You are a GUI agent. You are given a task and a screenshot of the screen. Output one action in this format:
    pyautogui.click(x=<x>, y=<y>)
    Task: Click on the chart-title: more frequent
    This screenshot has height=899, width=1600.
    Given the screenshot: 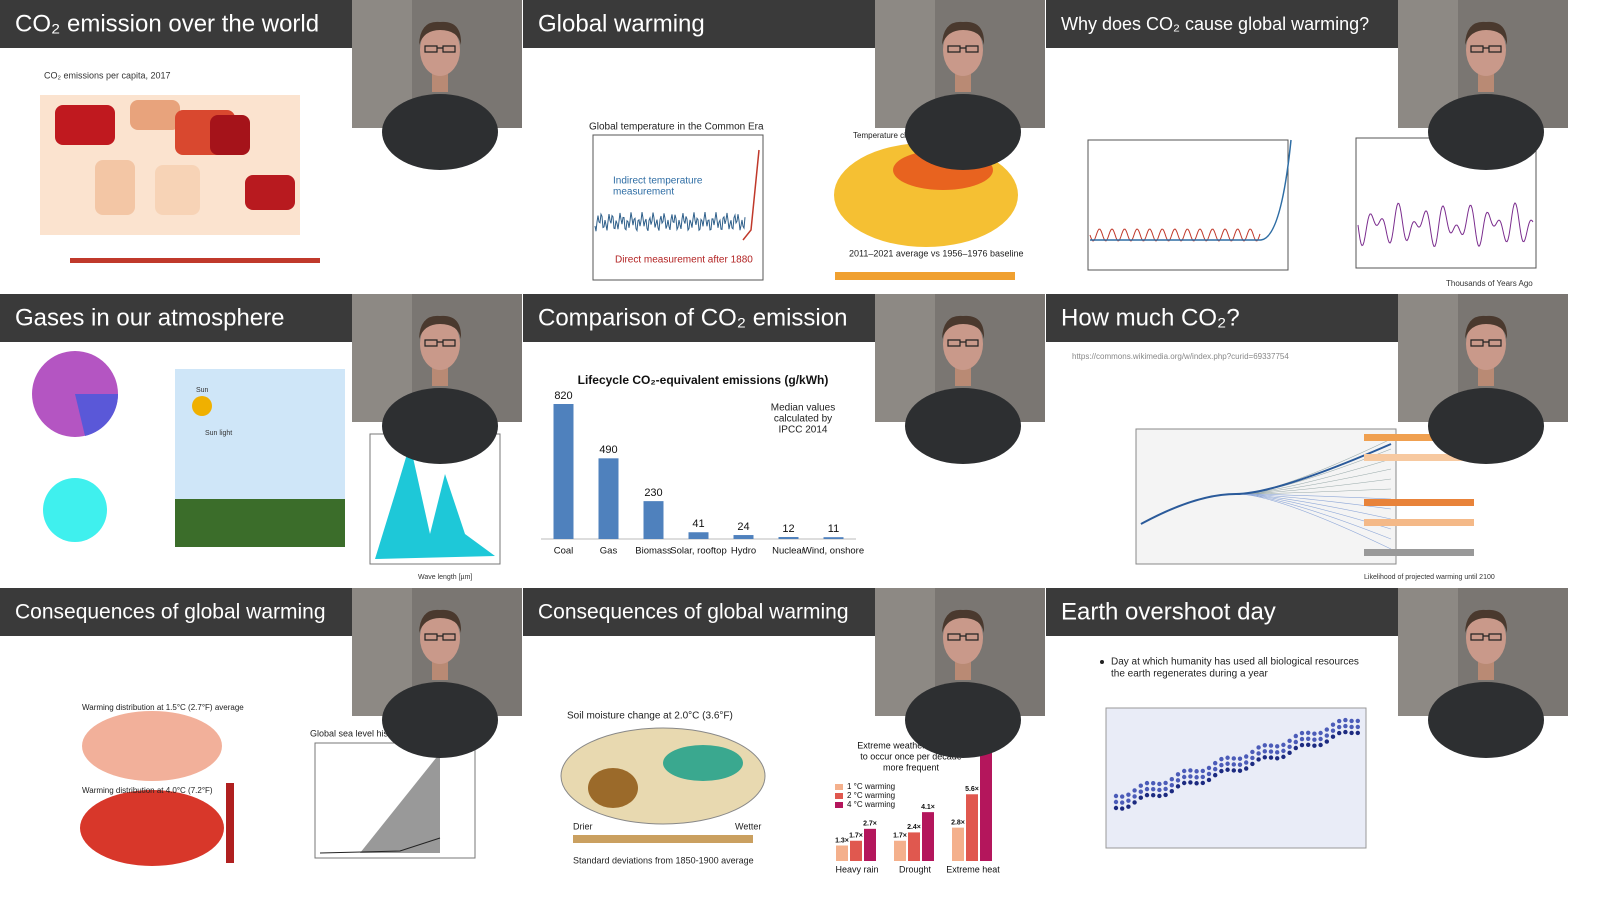 What is the action you would take?
    pyautogui.click(x=911, y=767)
    